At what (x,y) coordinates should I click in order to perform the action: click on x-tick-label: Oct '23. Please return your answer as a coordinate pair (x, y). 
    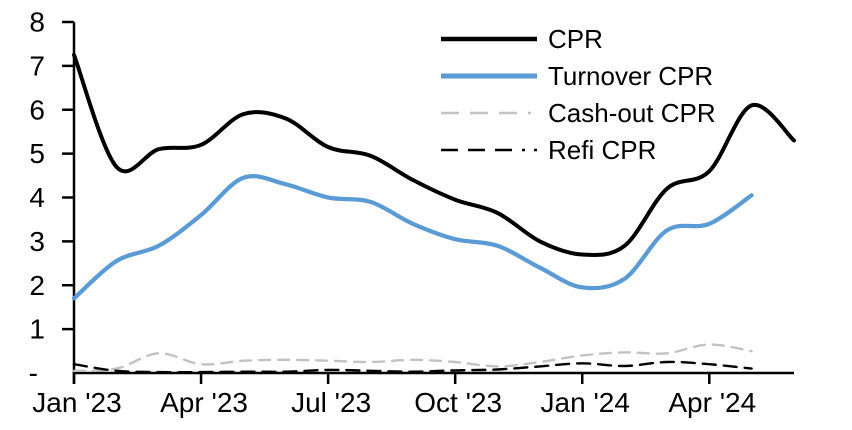
    Looking at the image, I should click on (458, 402).